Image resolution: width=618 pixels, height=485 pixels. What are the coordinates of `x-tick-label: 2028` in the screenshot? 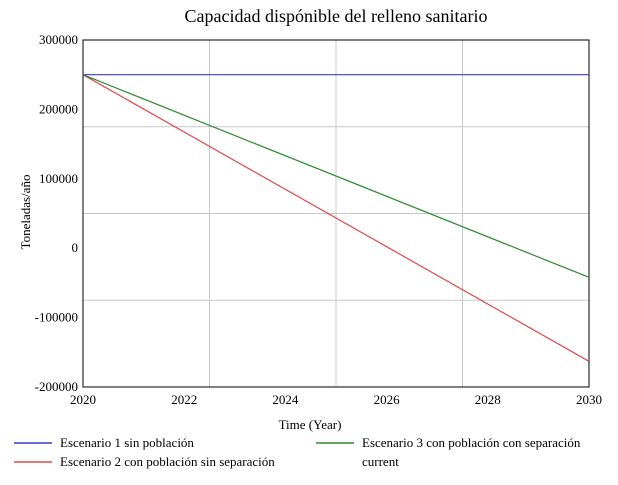 It's located at (488, 399).